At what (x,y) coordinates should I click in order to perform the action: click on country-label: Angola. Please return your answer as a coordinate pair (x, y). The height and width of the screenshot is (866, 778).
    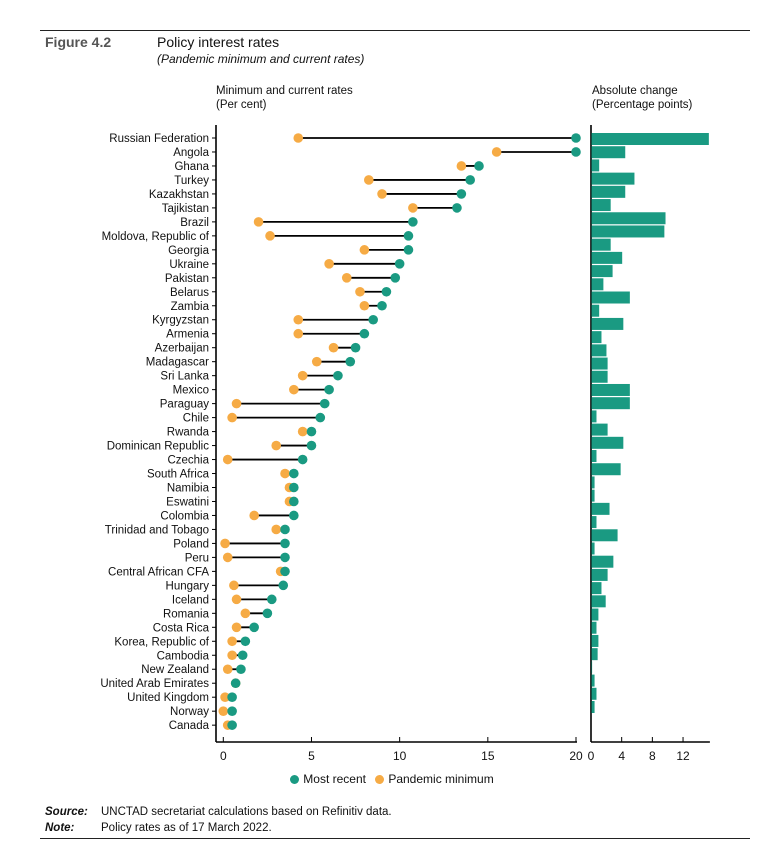
    Looking at the image, I should click on (191, 153).